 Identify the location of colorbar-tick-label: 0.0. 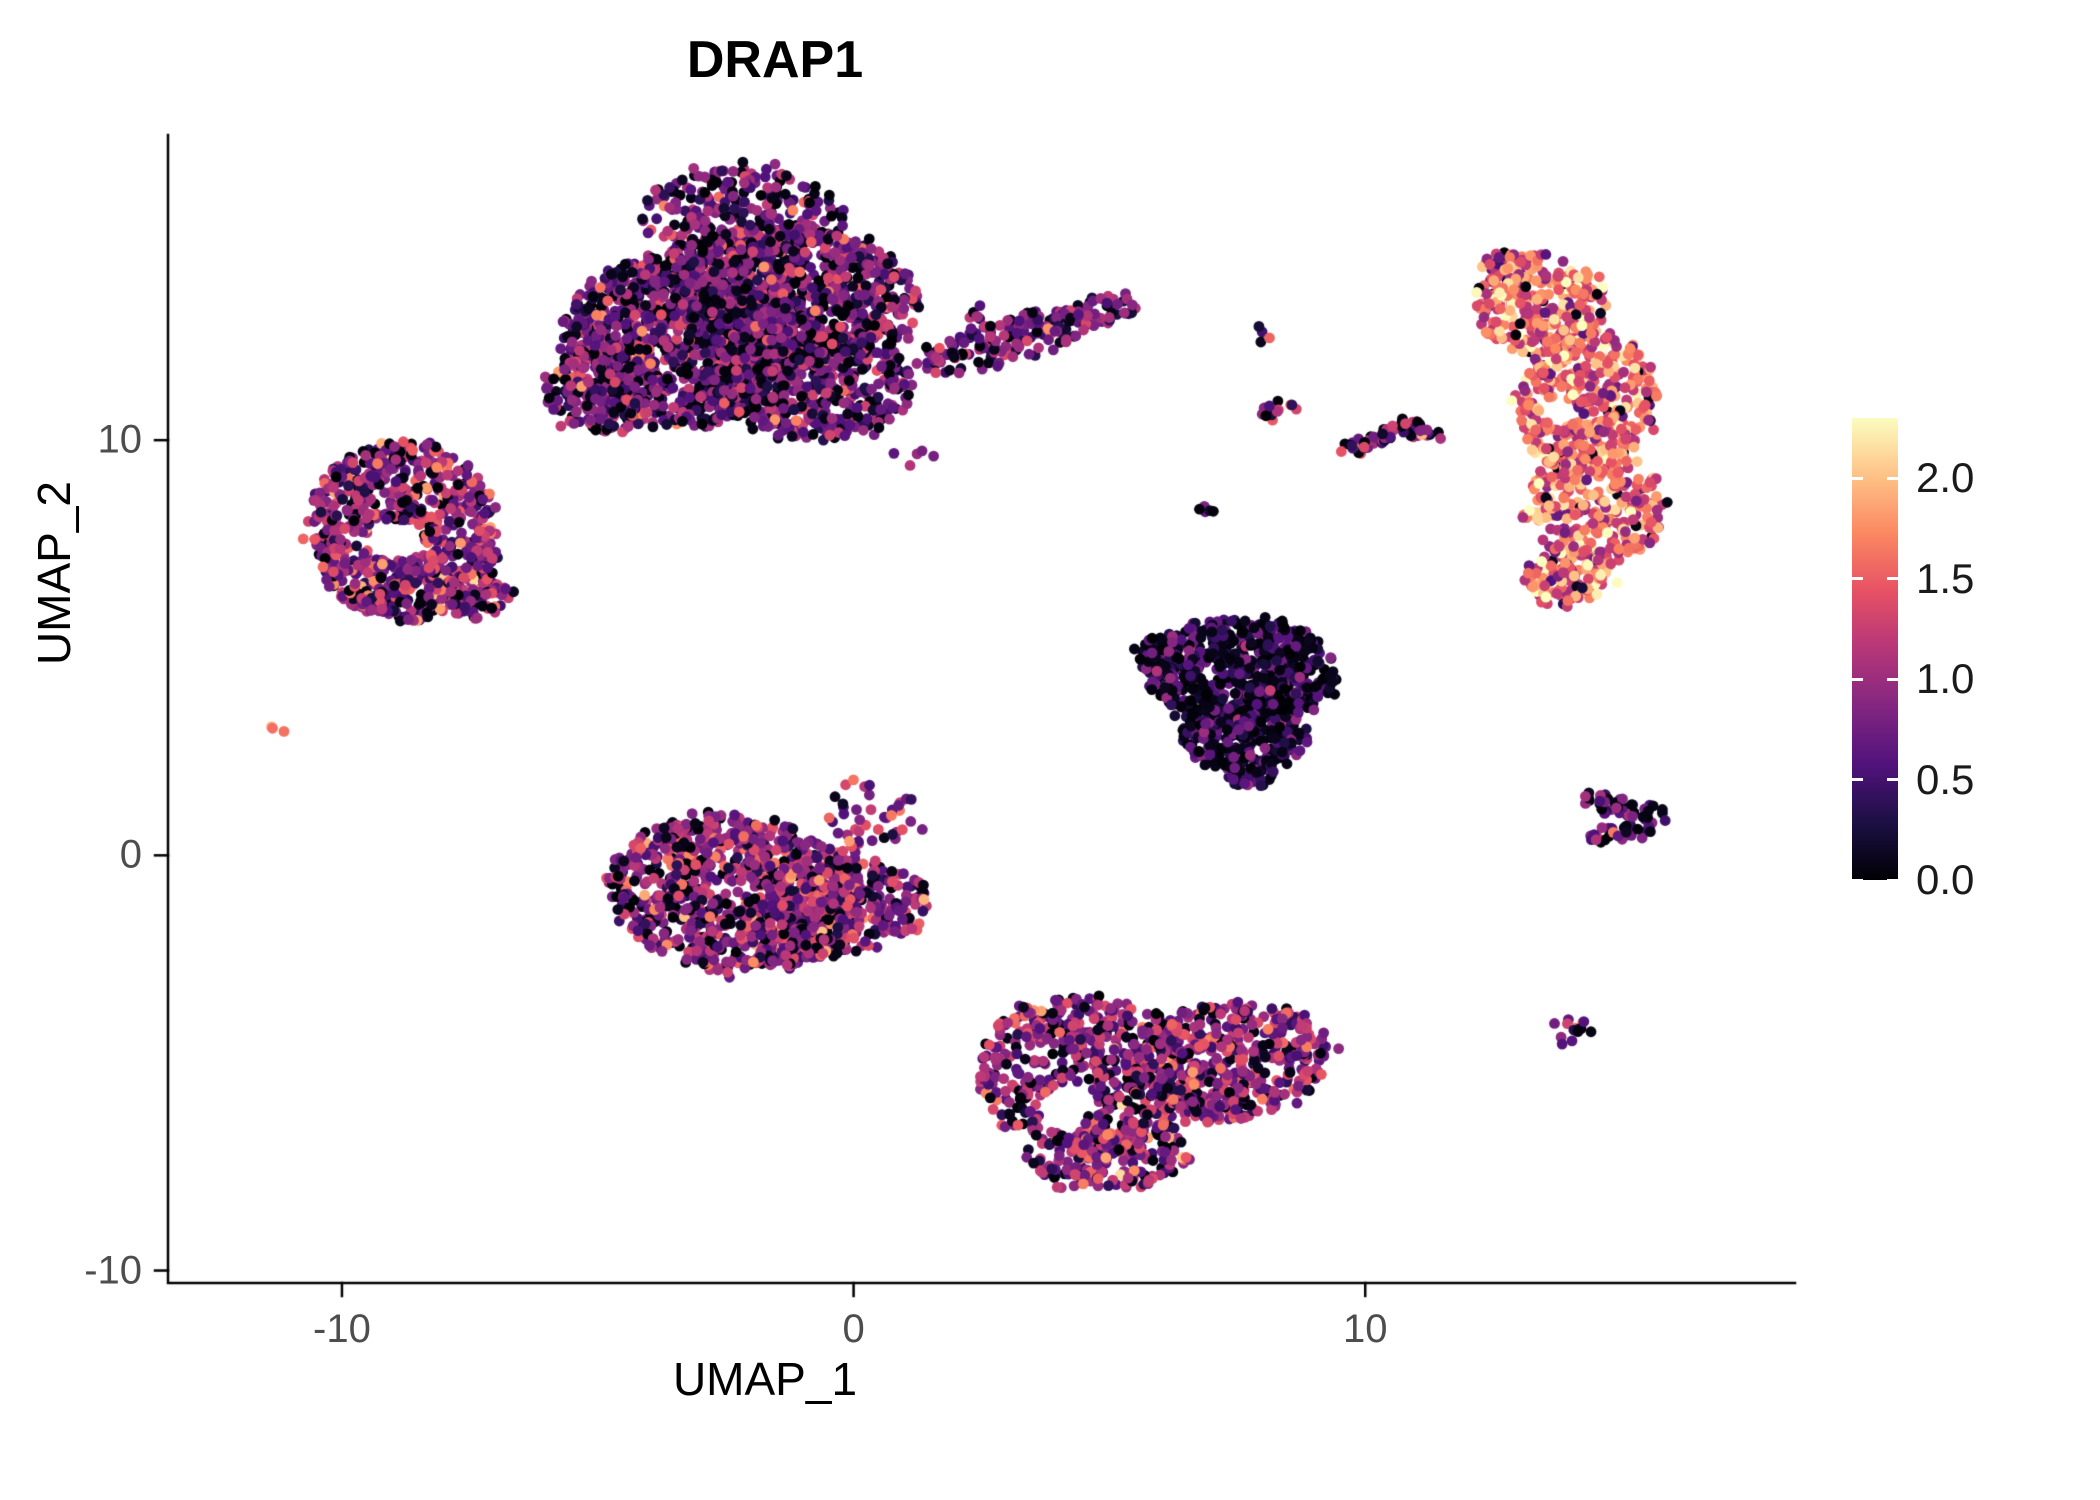
(1945, 879).